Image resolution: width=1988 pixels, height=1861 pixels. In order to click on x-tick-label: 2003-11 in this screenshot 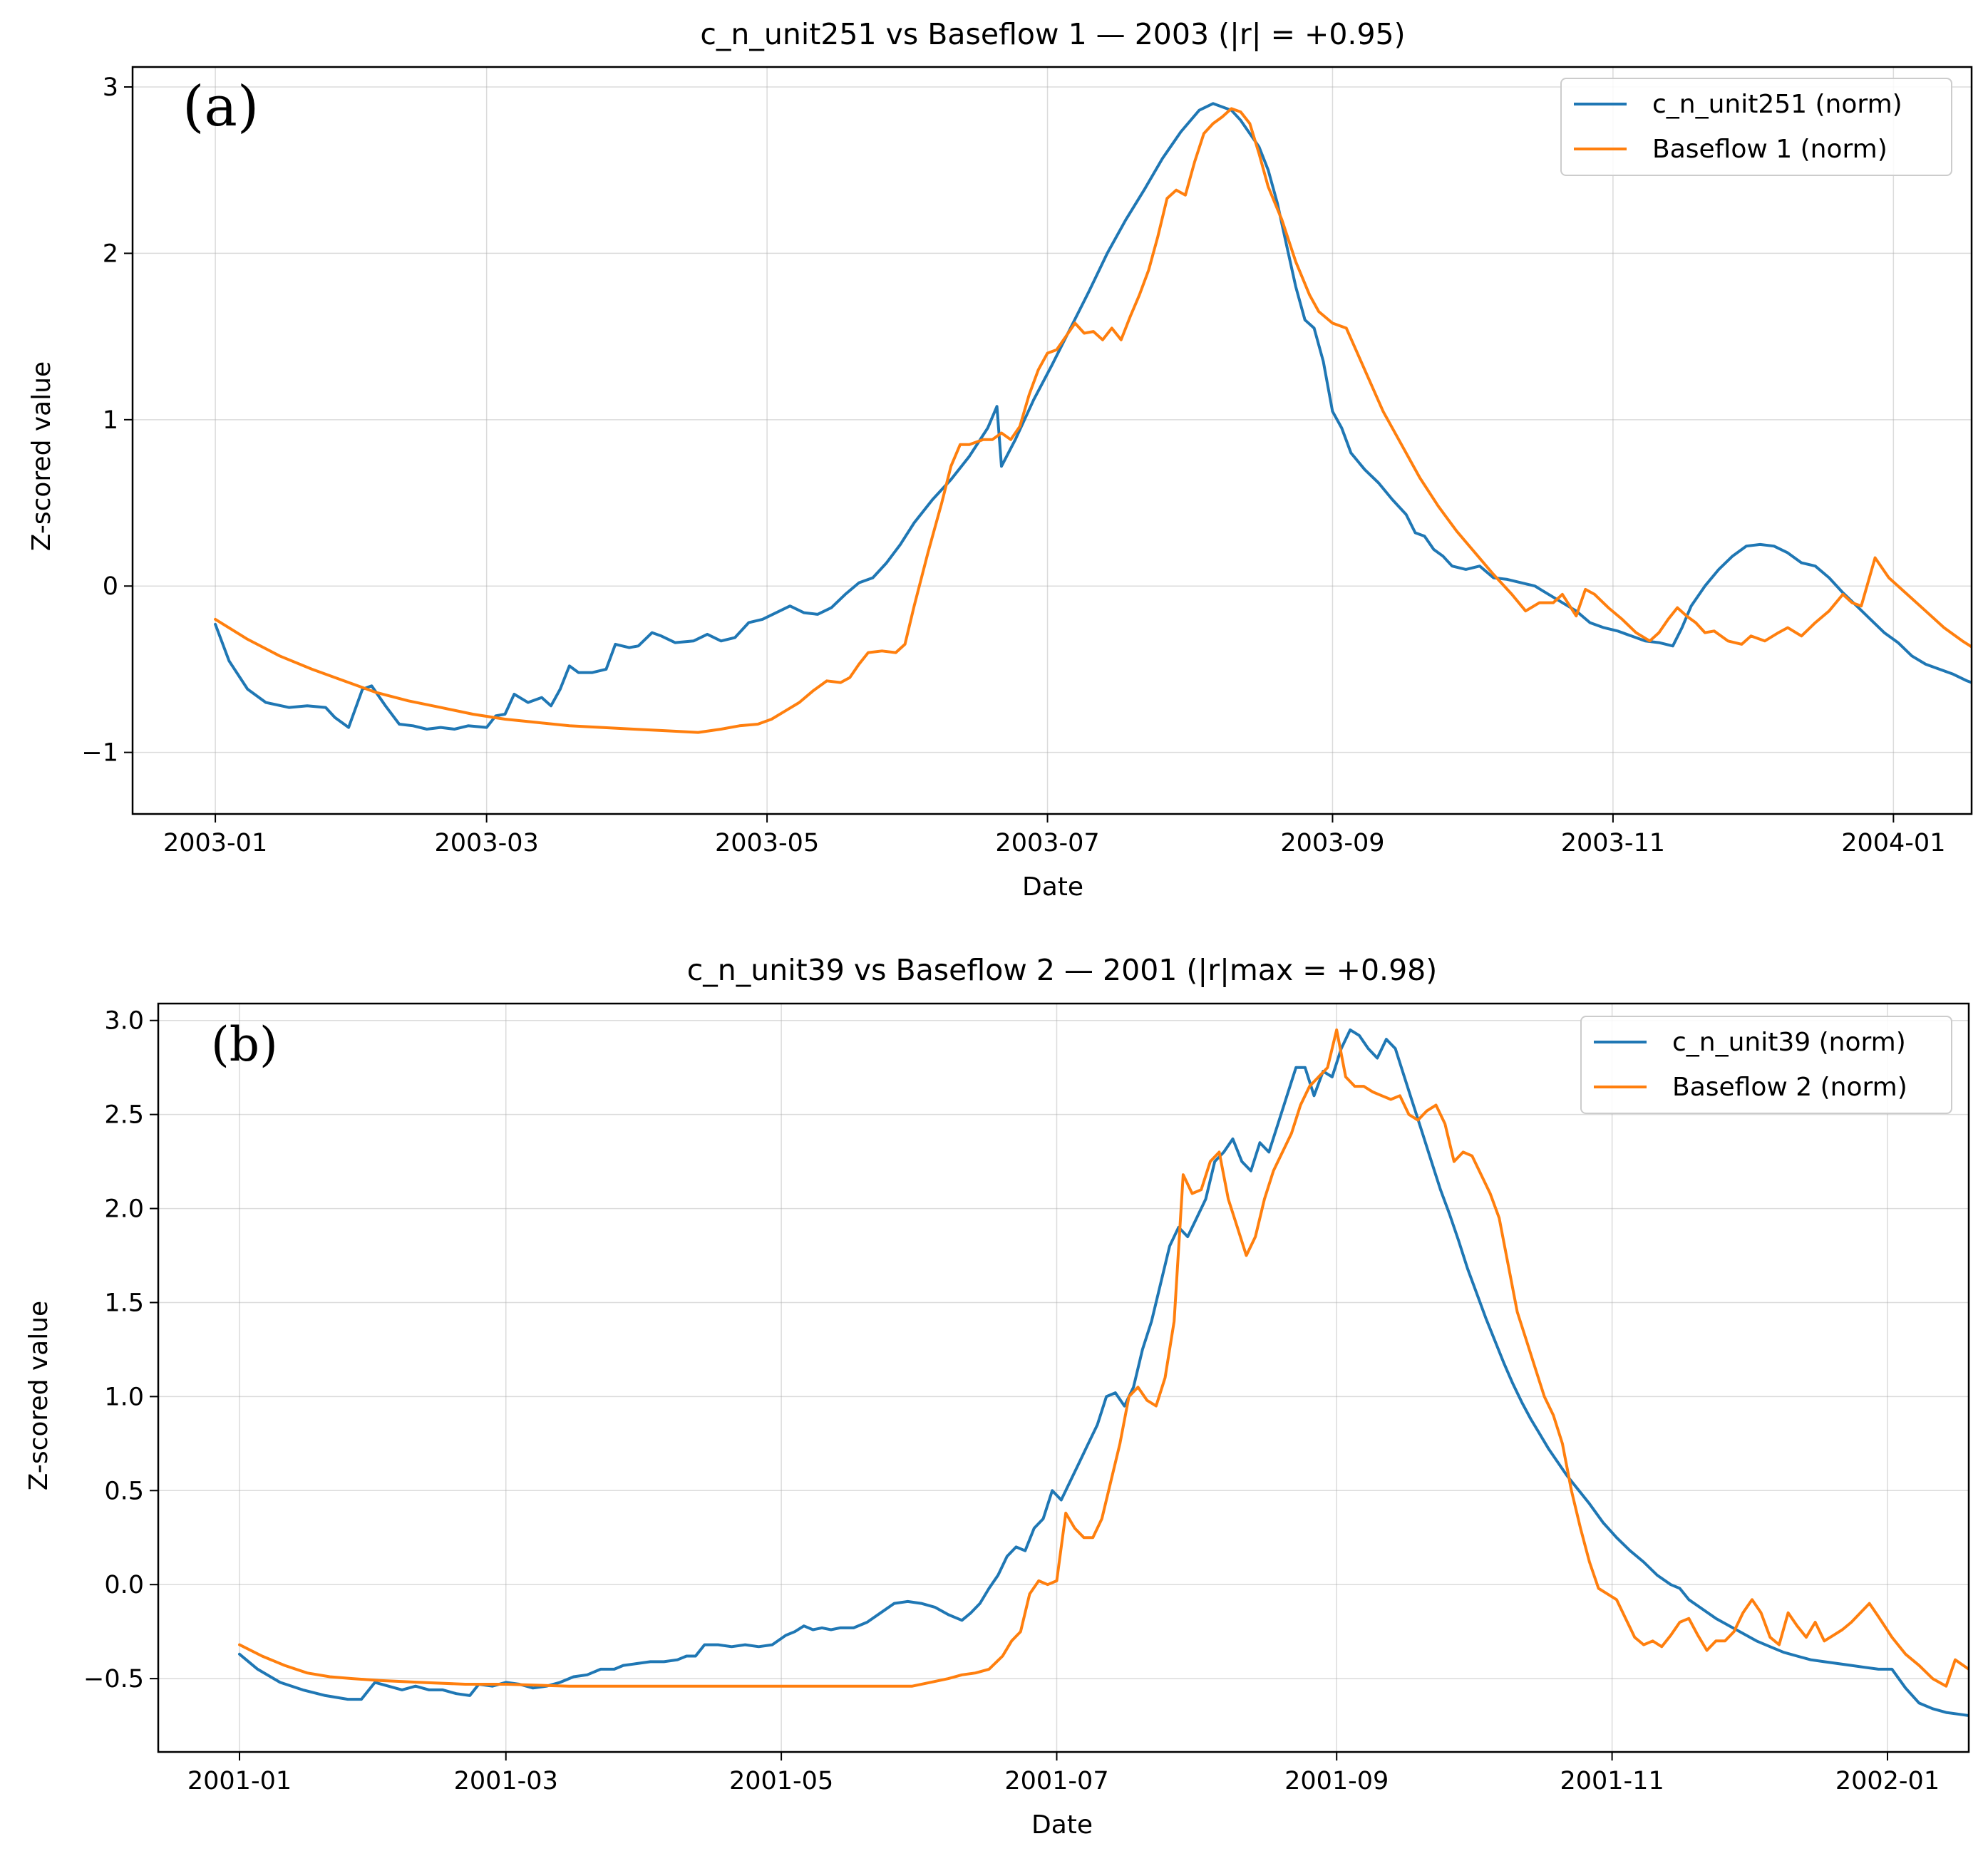, I will do `click(1613, 843)`.